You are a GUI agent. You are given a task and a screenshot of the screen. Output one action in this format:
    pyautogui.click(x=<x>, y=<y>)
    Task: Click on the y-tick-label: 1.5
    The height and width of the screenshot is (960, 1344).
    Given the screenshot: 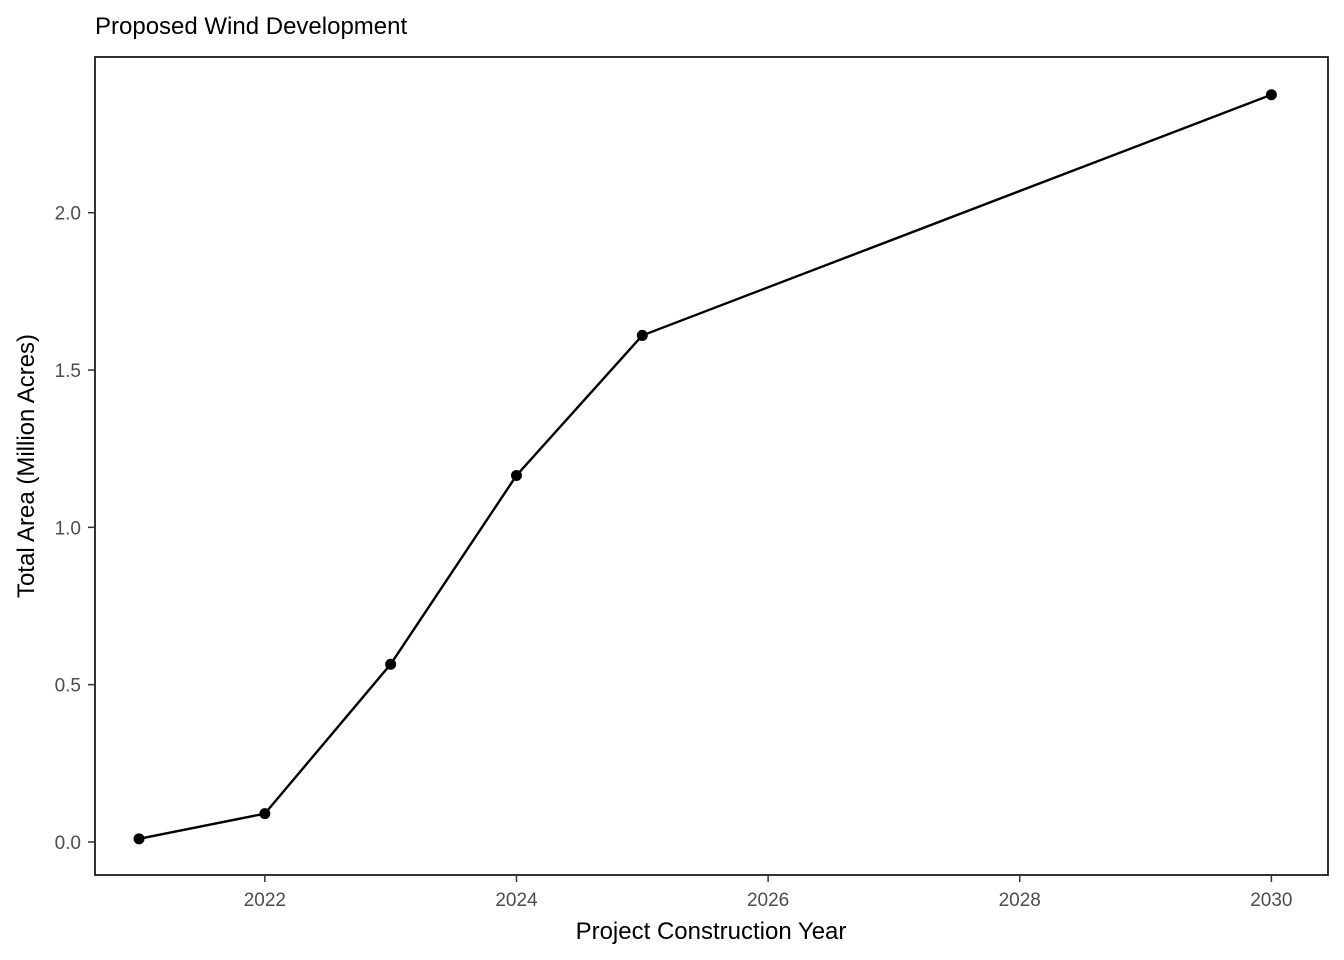 What is the action you would take?
    pyautogui.click(x=68, y=371)
    